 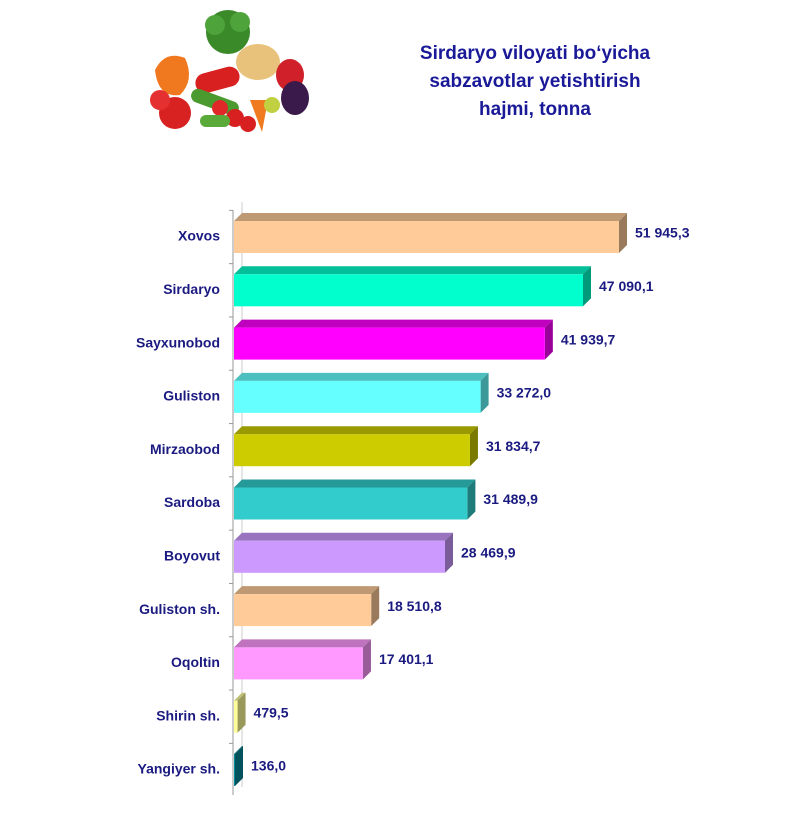 What do you see at coordinates (513, 446) in the screenshot?
I see `value-label: 31 834,7` at bounding box center [513, 446].